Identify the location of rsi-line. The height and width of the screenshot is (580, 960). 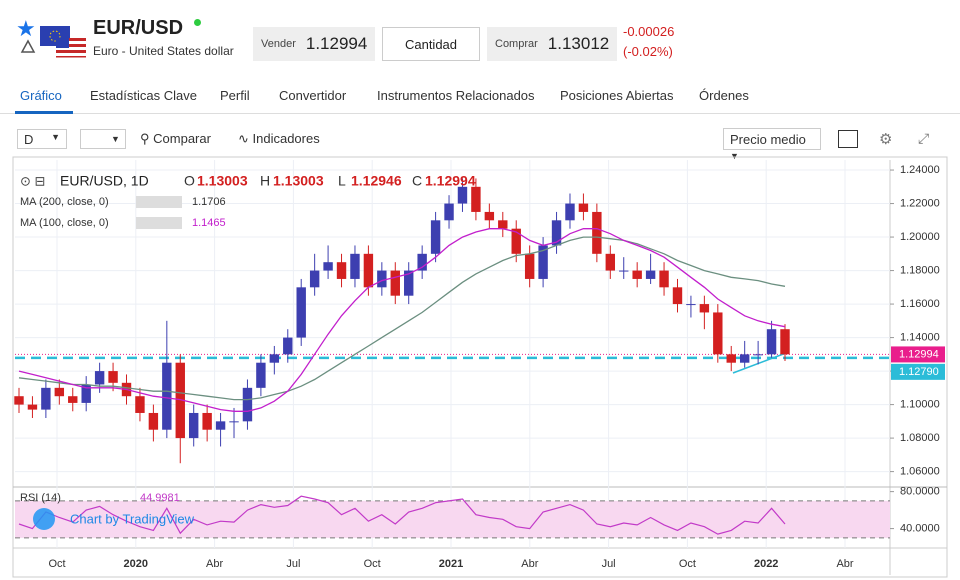
(402, 515).